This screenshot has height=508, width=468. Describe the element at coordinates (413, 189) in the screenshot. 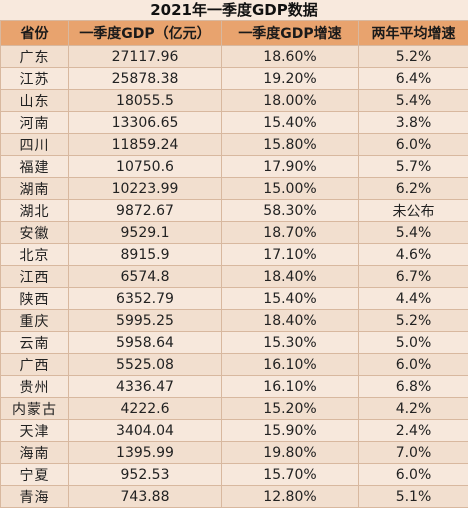

I see `two-year-average-cell: 6.2%` at that location.